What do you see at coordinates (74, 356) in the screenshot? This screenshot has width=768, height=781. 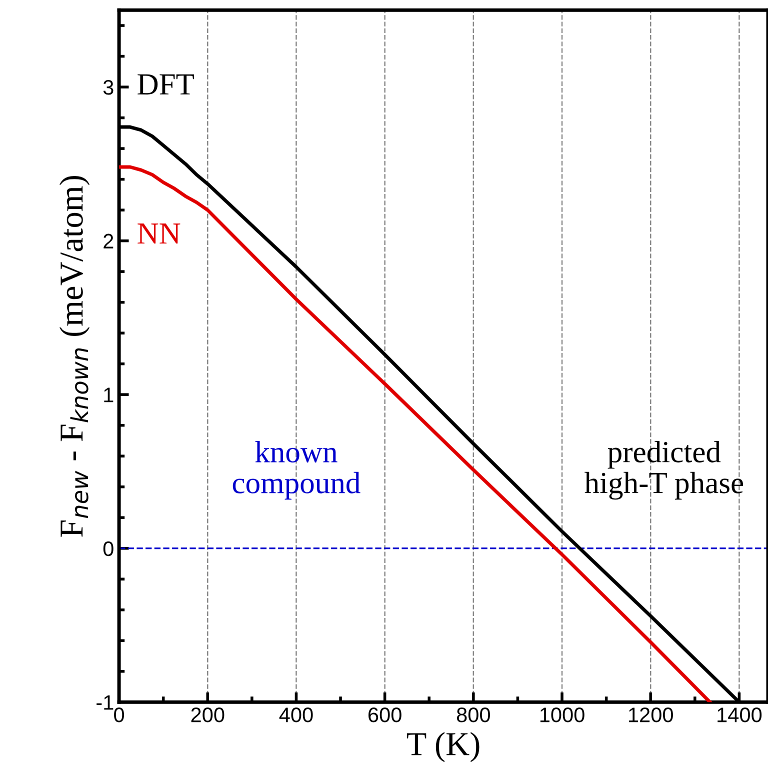 I see `y-axis-title: F$_{new}$ - F$_{known}$ (meV/atom)` at bounding box center [74, 356].